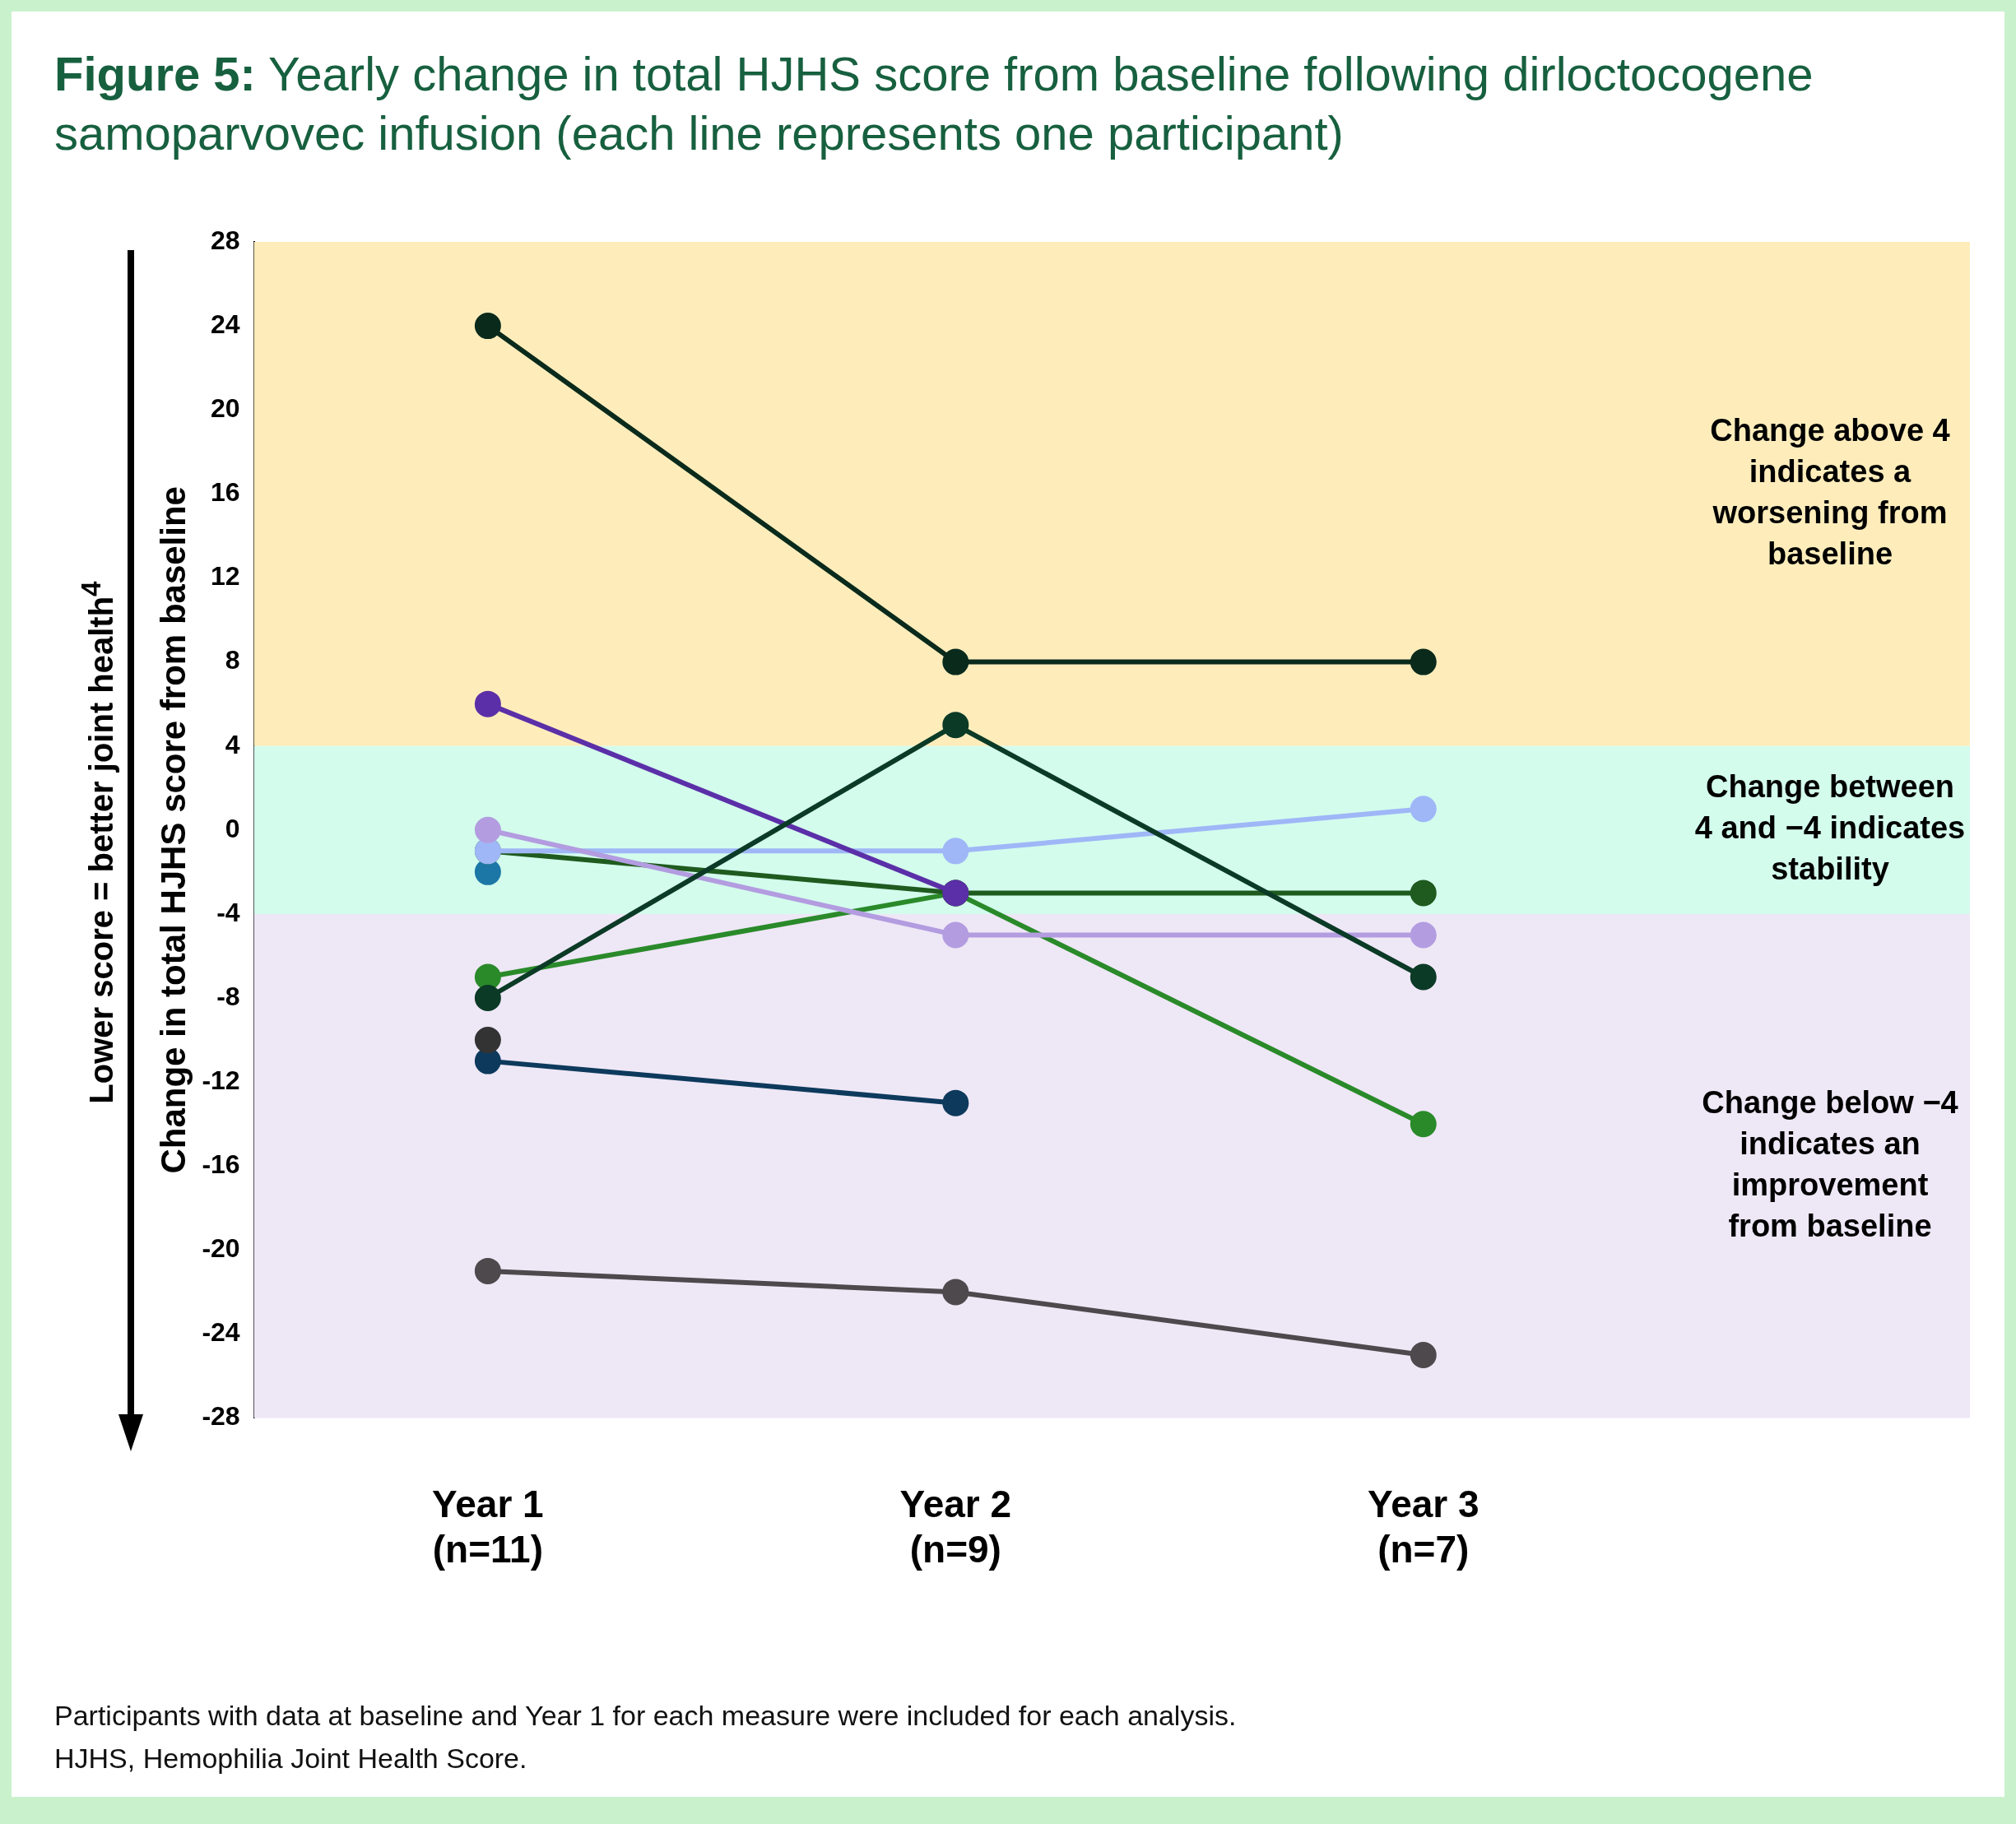 The height and width of the screenshot is (1824, 2016). Describe the element at coordinates (225, 408) in the screenshot. I see `y-tick-label: 20` at that location.